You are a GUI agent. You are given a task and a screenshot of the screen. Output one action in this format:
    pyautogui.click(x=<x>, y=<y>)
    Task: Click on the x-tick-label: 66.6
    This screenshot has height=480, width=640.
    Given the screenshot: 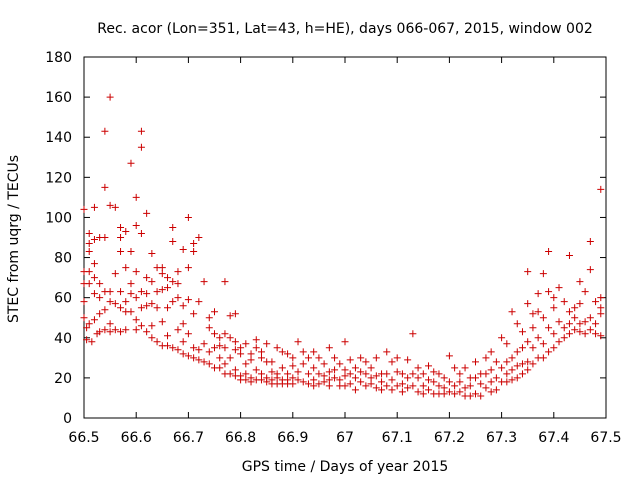 What is the action you would take?
    pyautogui.click(x=136, y=438)
    